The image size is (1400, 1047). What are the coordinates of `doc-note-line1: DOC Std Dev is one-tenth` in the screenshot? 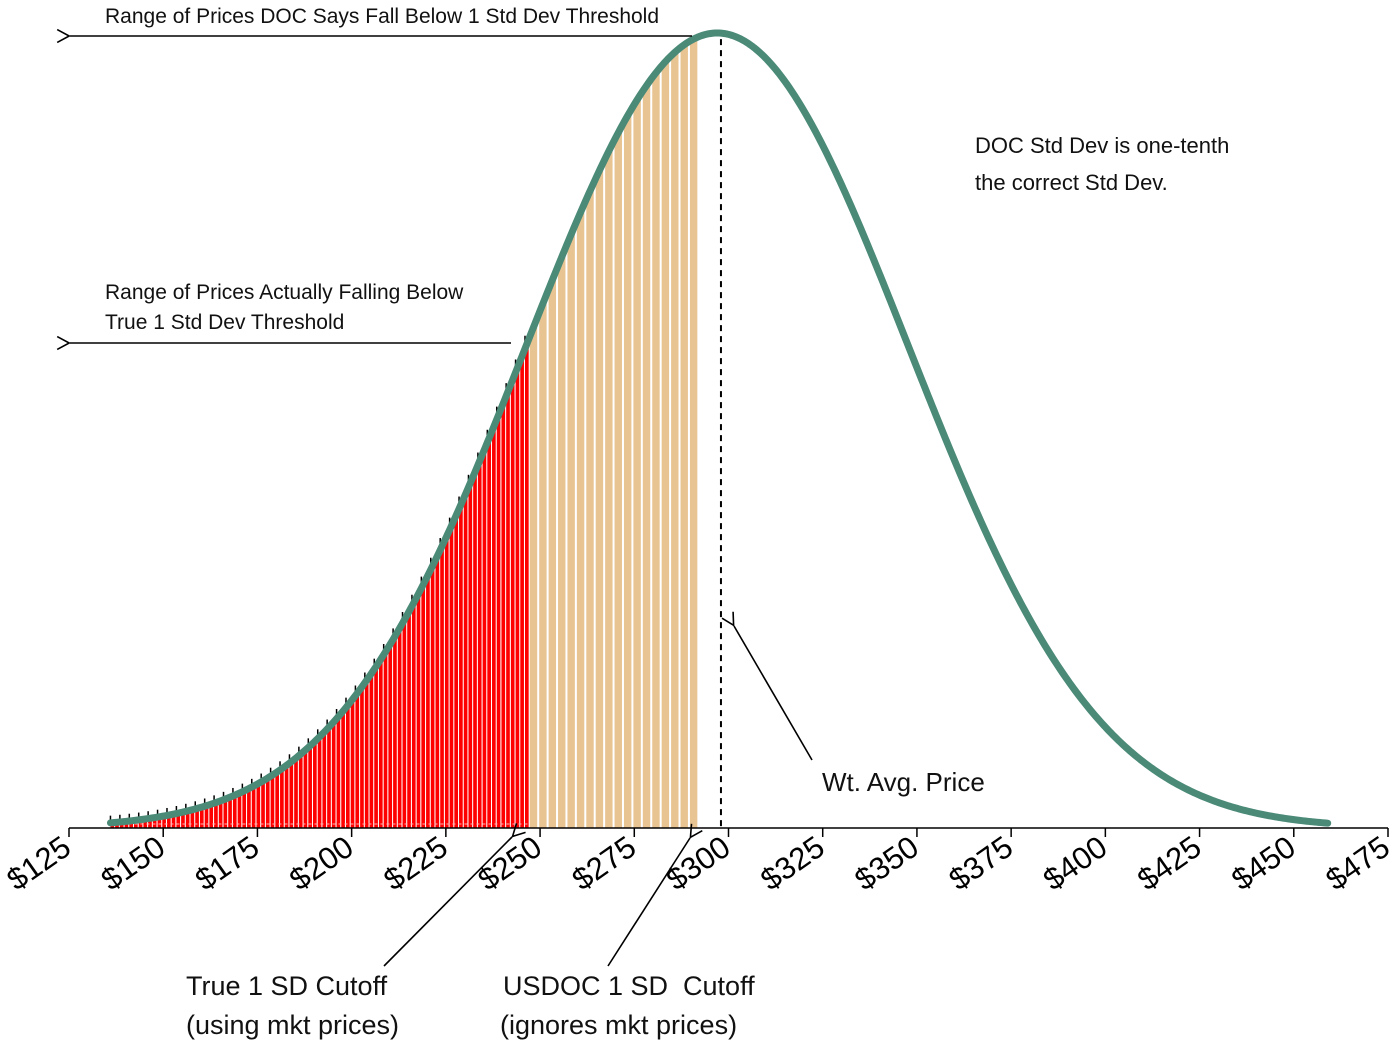 It's located at (1102, 145).